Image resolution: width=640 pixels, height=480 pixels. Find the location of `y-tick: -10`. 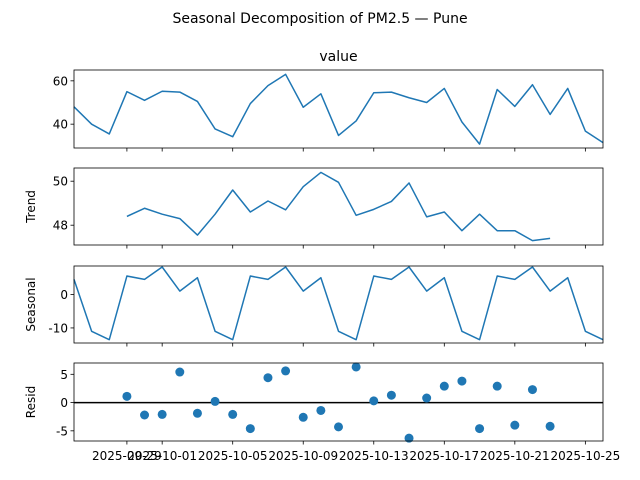

y-tick: -10 is located at coordinates (61, 328).